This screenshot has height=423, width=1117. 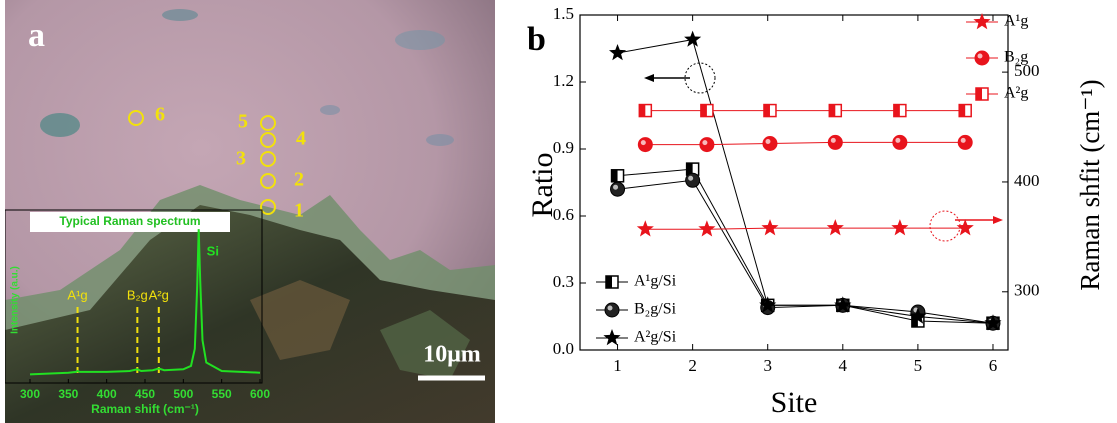 What do you see at coordinates (145, 409) in the screenshot?
I see `x-axis-label: Raman shift (cm⁻¹)` at bounding box center [145, 409].